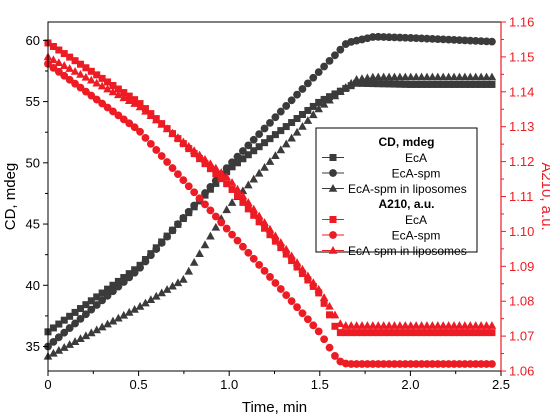 This screenshot has width=550, height=420. Describe the element at coordinates (416, 220) in the screenshot. I see `legend-entry-label: EcA` at that location.